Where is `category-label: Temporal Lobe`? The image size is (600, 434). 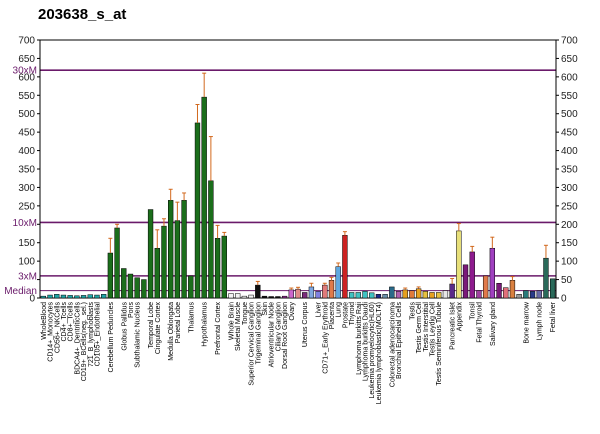 category-label: Temporal Lobe is located at coordinates (151, 325).